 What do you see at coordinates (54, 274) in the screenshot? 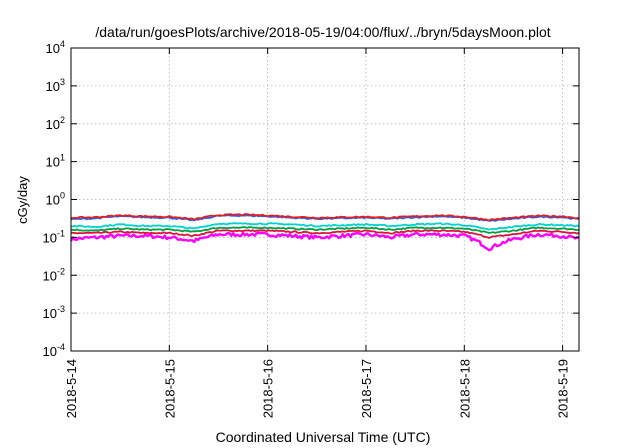
I see `y-tick-label: 10⁻²` at bounding box center [54, 274].